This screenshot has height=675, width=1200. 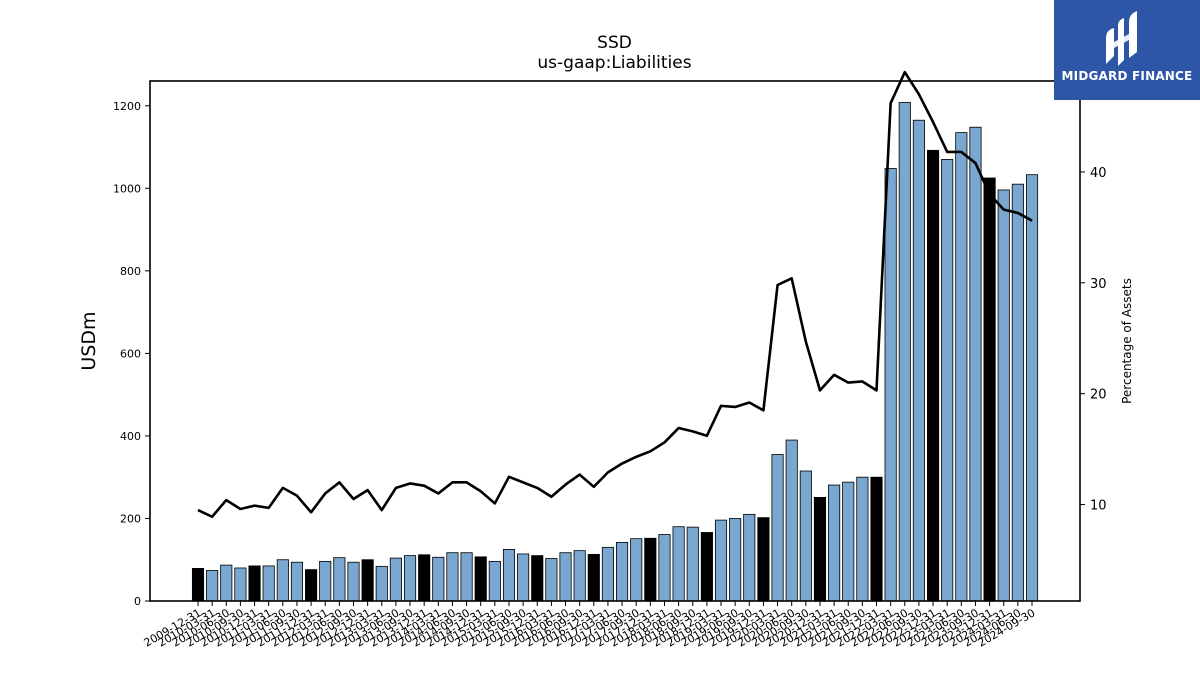 I want to click on y-tick-label-600: 600, so click(x=130, y=353).